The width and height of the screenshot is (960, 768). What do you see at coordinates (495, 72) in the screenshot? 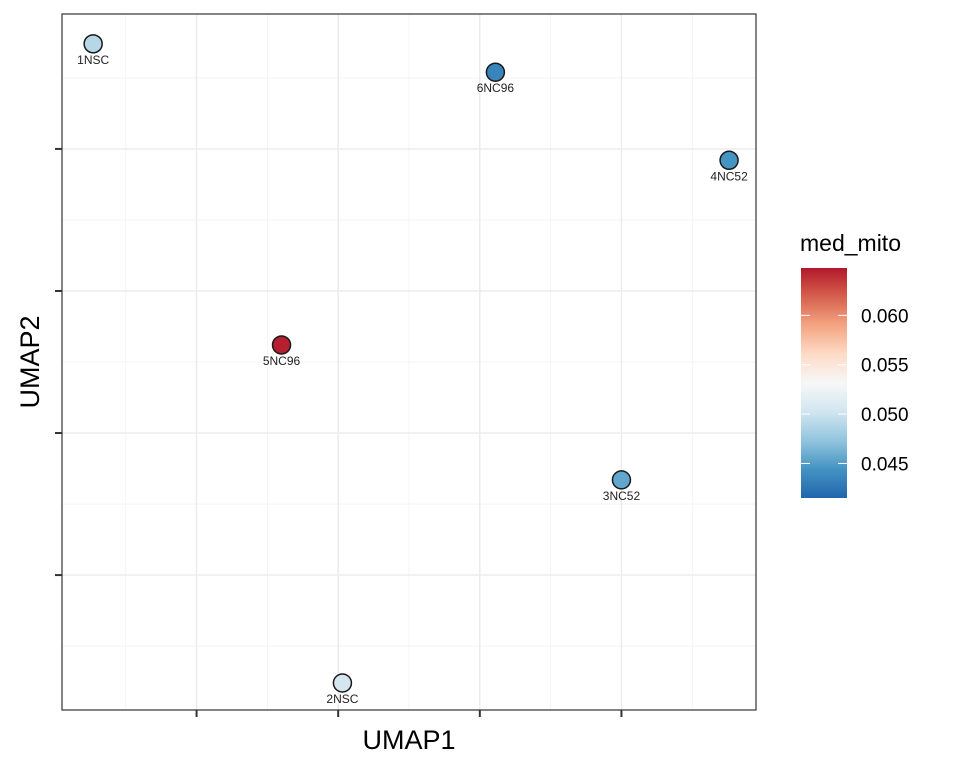
I see `data-point-6NC96` at bounding box center [495, 72].